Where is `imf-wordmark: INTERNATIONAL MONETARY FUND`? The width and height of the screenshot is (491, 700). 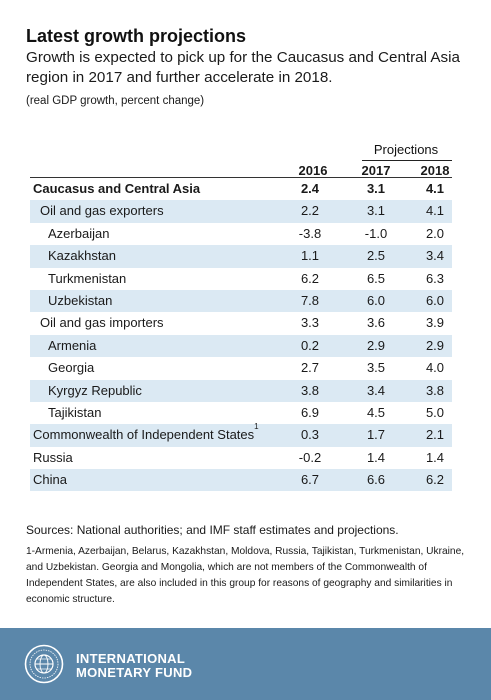
imf-wordmark: INTERNATIONAL MONETARY FUND is located at coordinates (134, 666).